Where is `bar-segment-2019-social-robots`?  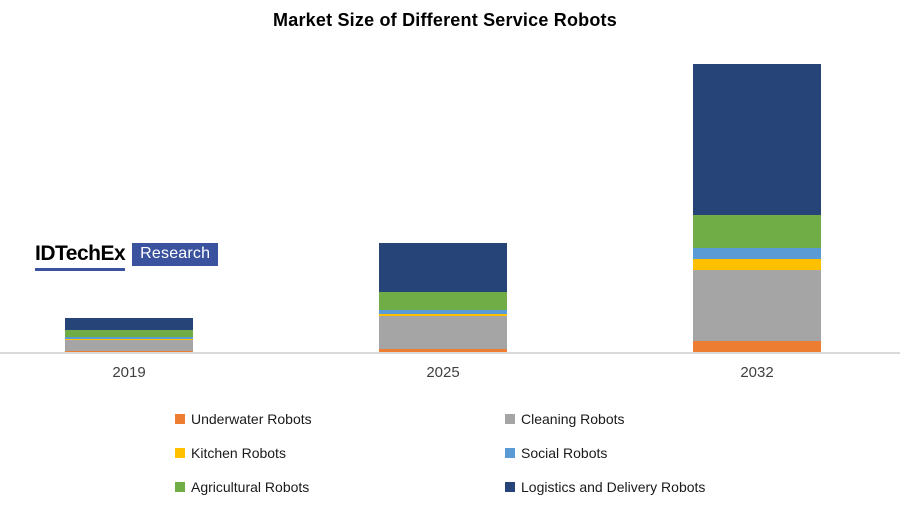
bar-segment-2019-social-robots is located at coordinates (129, 338).